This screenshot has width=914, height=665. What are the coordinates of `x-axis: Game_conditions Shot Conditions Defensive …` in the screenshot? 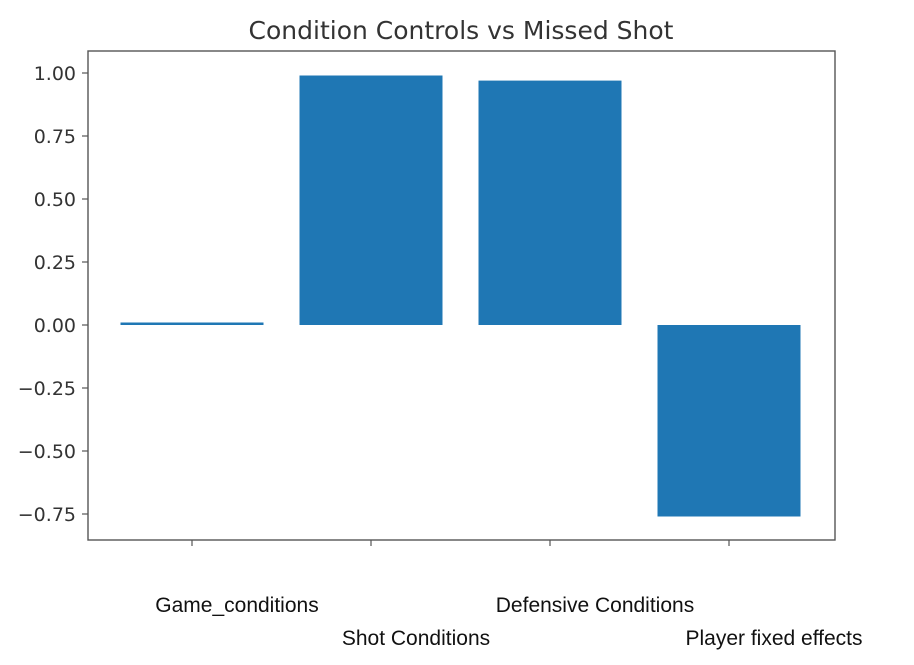 It's located at (509, 595).